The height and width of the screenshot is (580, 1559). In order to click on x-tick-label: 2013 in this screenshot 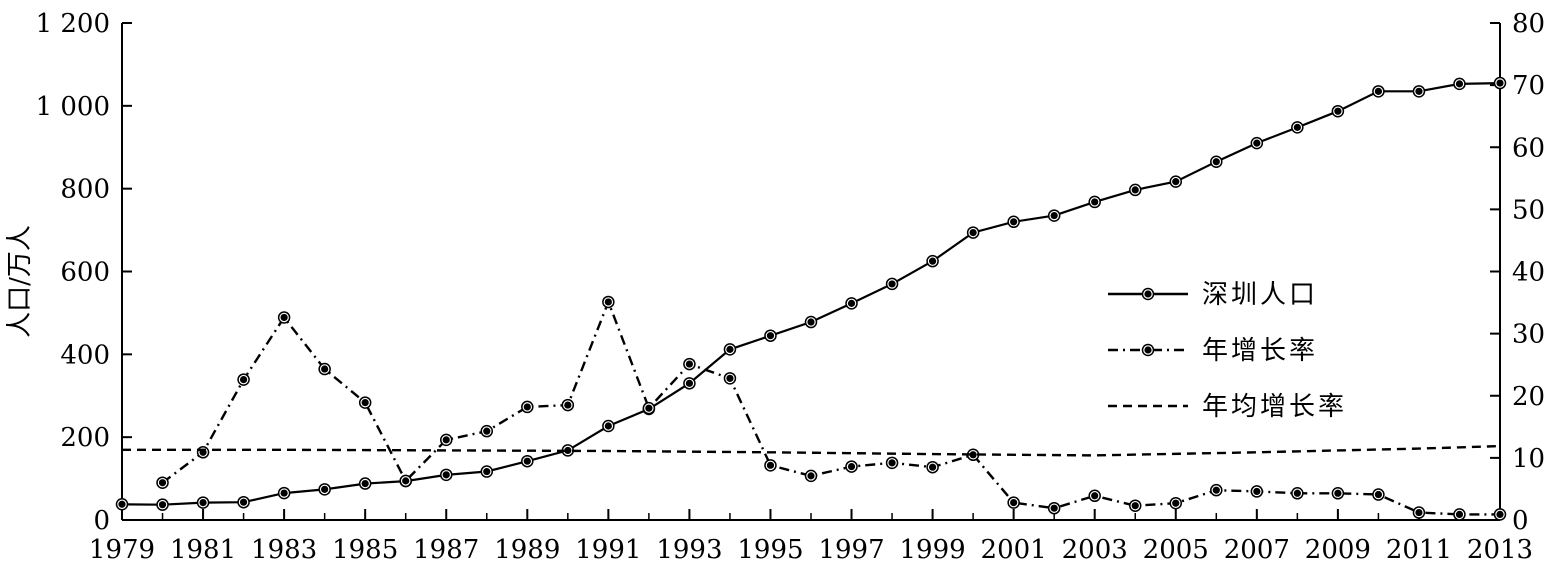, I will do `click(1500, 550)`.